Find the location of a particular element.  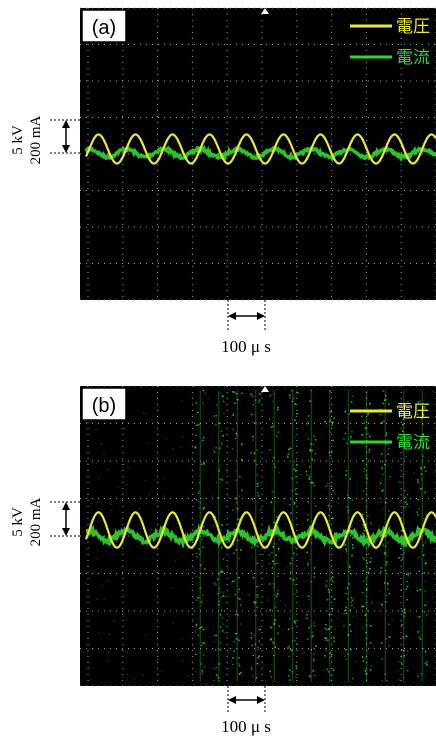

scale-label-time: 100 μ s is located at coordinates (246, 346).